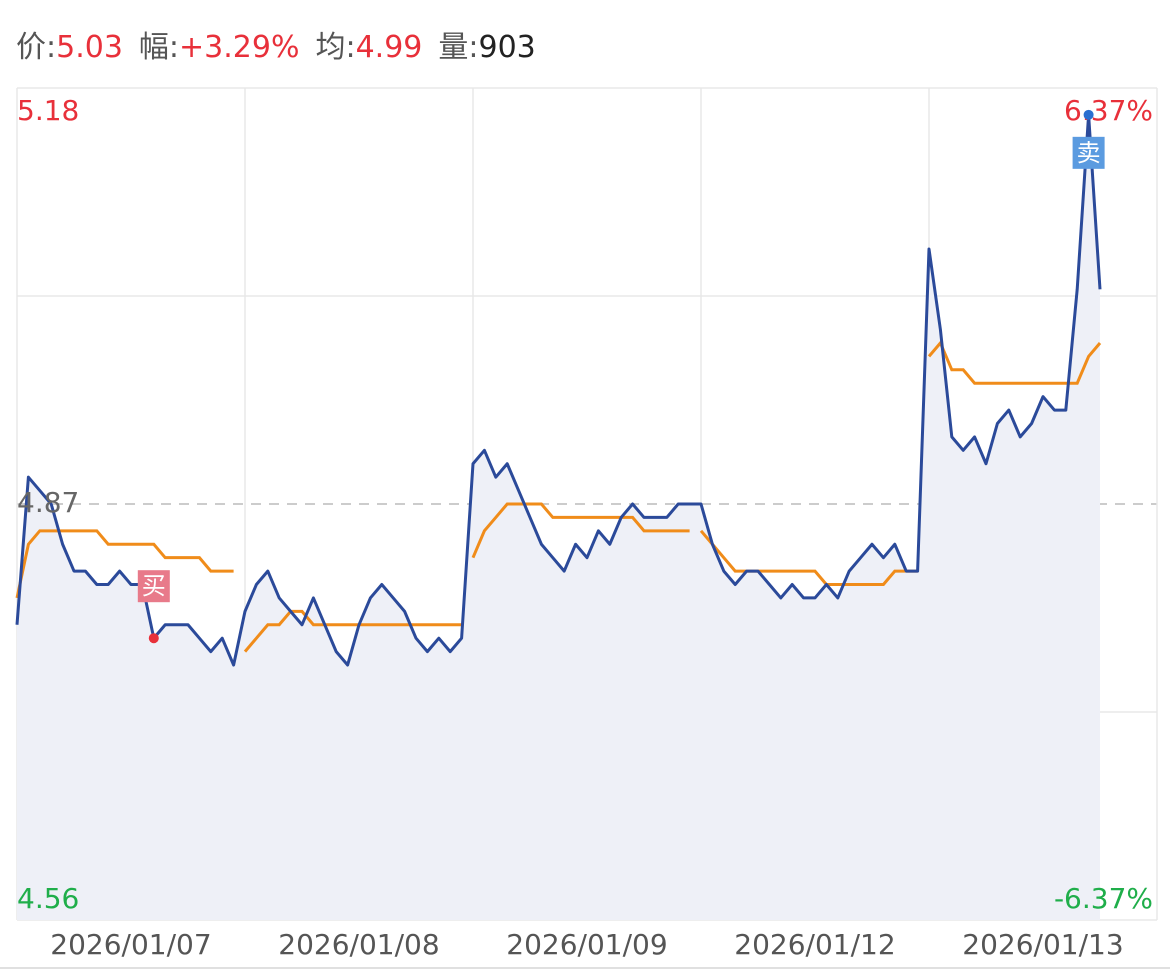 The width and height of the screenshot is (1170, 971). What do you see at coordinates (389, 47) in the screenshot?
I see `header-value: 4.99` at bounding box center [389, 47].